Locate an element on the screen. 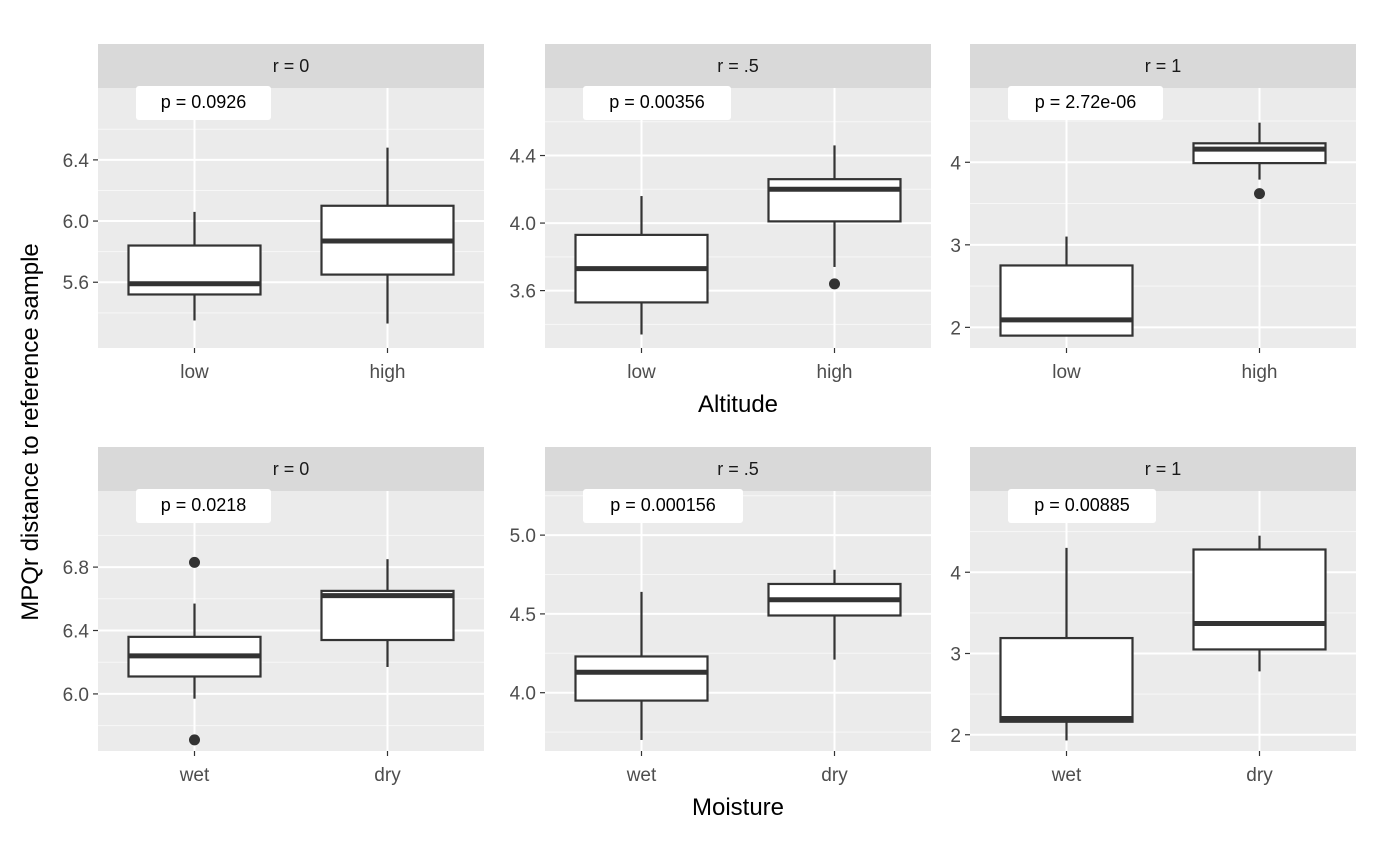 The width and height of the screenshot is (1400, 865). pvalue-label: p = 0.0926 is located at coordinates (204, 102).